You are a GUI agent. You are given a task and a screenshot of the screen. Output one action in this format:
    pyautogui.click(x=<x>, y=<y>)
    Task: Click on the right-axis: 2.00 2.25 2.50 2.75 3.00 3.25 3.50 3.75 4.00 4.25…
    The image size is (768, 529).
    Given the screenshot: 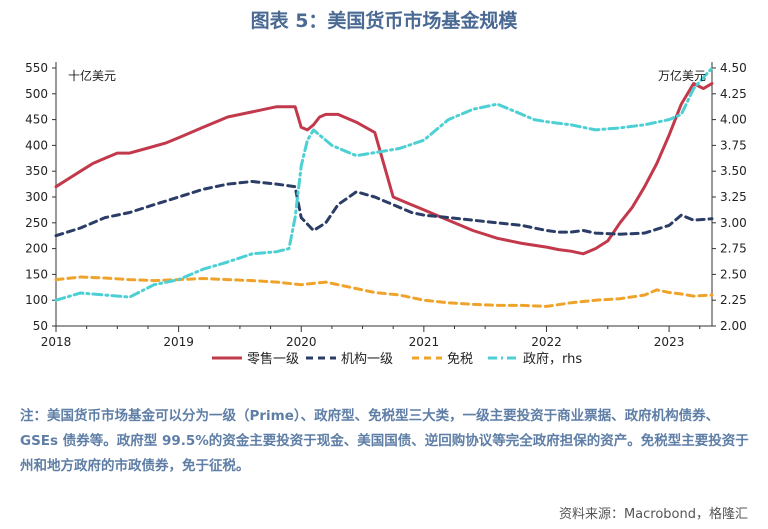 What is the action you would take?
    pyautogui.click(x=729, y=197)
    